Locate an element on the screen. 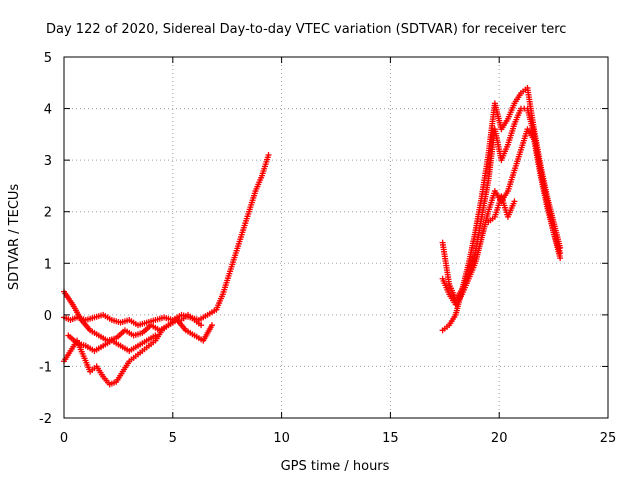  y-axis-title: SDTVAR / TECUs is located at coordinates (14, 237).